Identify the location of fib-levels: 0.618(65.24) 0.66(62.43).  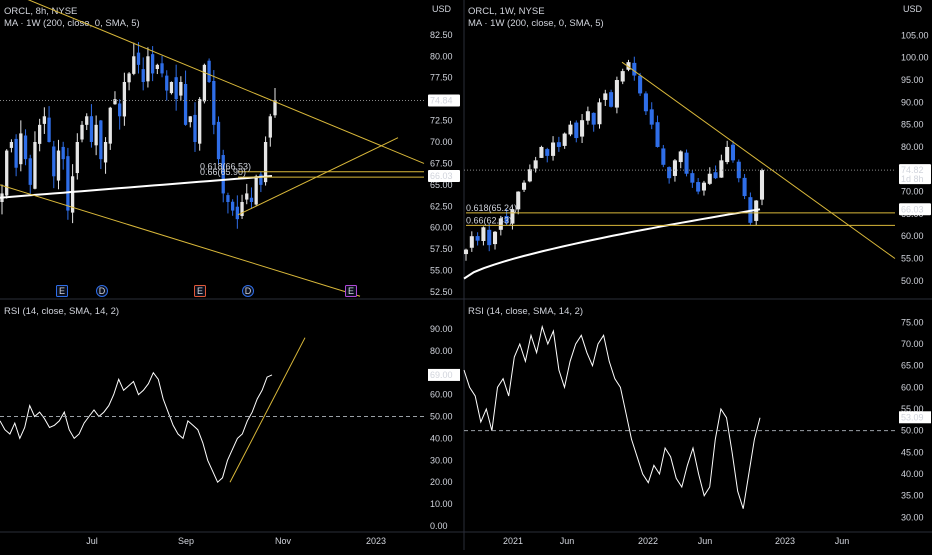
(680, 214).